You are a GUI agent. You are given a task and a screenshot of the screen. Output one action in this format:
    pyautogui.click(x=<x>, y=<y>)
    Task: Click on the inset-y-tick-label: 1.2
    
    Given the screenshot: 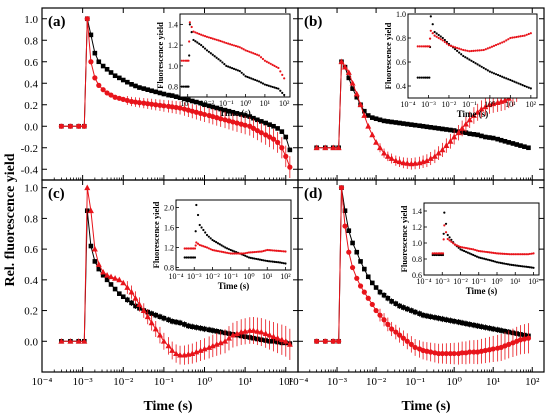 What is the action you would take?
    pyautogui.click(x=173, y=45)
    